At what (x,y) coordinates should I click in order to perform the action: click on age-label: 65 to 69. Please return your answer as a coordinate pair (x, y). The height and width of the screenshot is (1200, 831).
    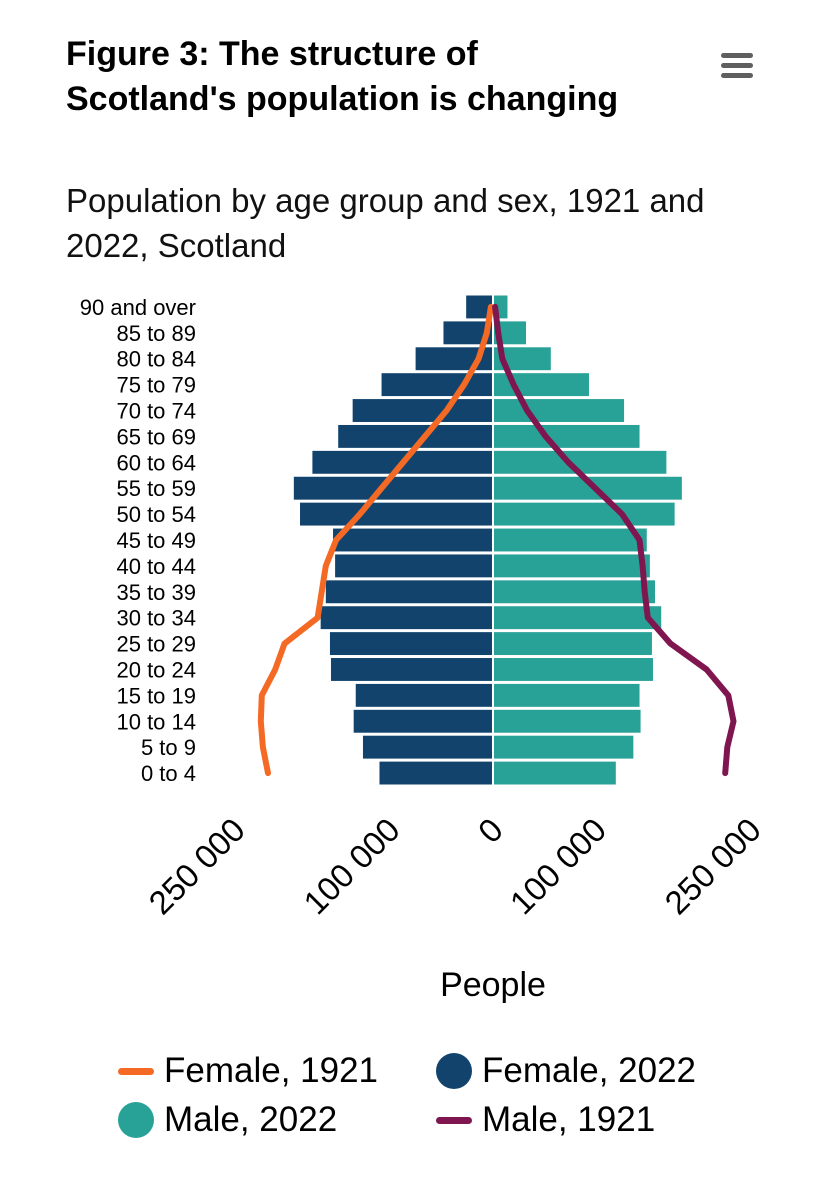
    Looking at the image, I should click on (156, 436).